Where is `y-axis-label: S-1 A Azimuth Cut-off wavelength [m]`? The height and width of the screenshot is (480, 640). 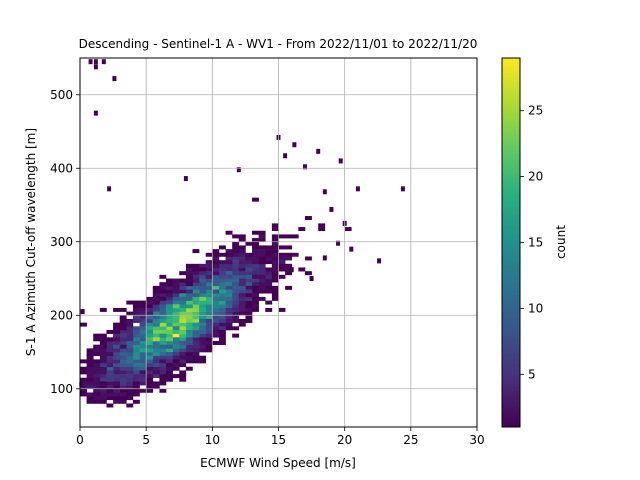 y-axis-label: S-1 A Azimuth Cut-off wavelength [m] is located at coordinates (31, 242).